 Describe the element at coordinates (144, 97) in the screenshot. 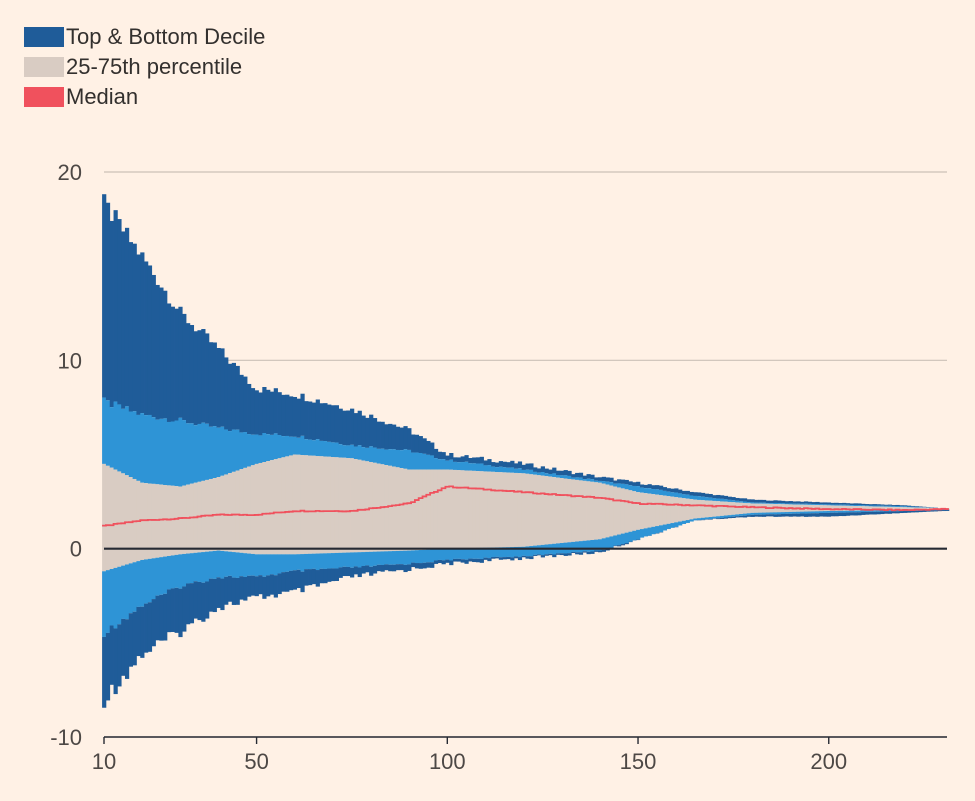

I see `legend-item-median: Median` at that location.